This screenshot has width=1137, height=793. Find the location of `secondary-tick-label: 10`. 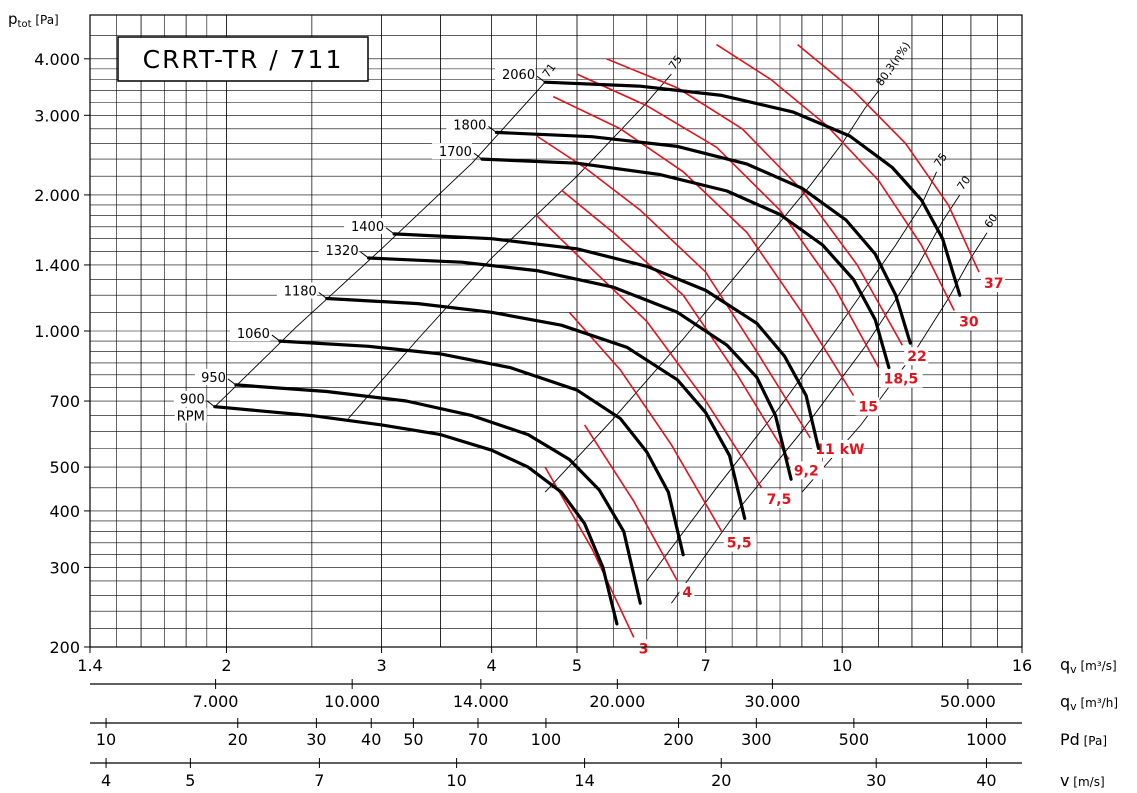

secondary-tick-label: 10 is located at coordinates (106, 739).